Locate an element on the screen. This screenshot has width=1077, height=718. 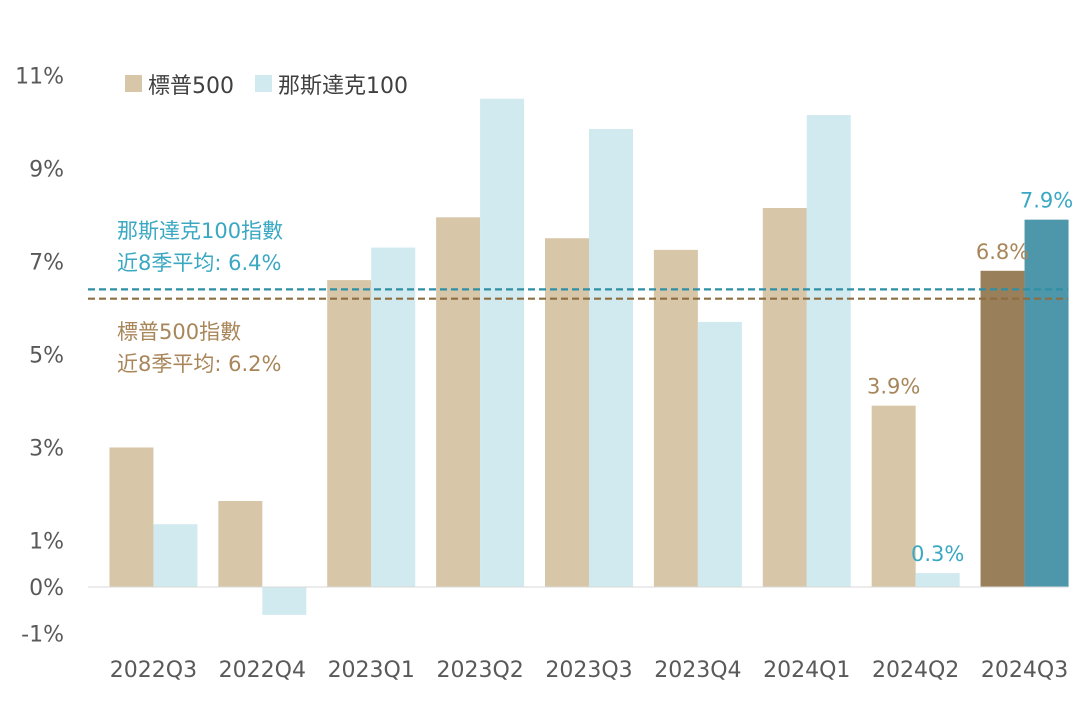
data-label-nasdaq100-2024Q2: 0.3% is located at coordinates (937, 554).